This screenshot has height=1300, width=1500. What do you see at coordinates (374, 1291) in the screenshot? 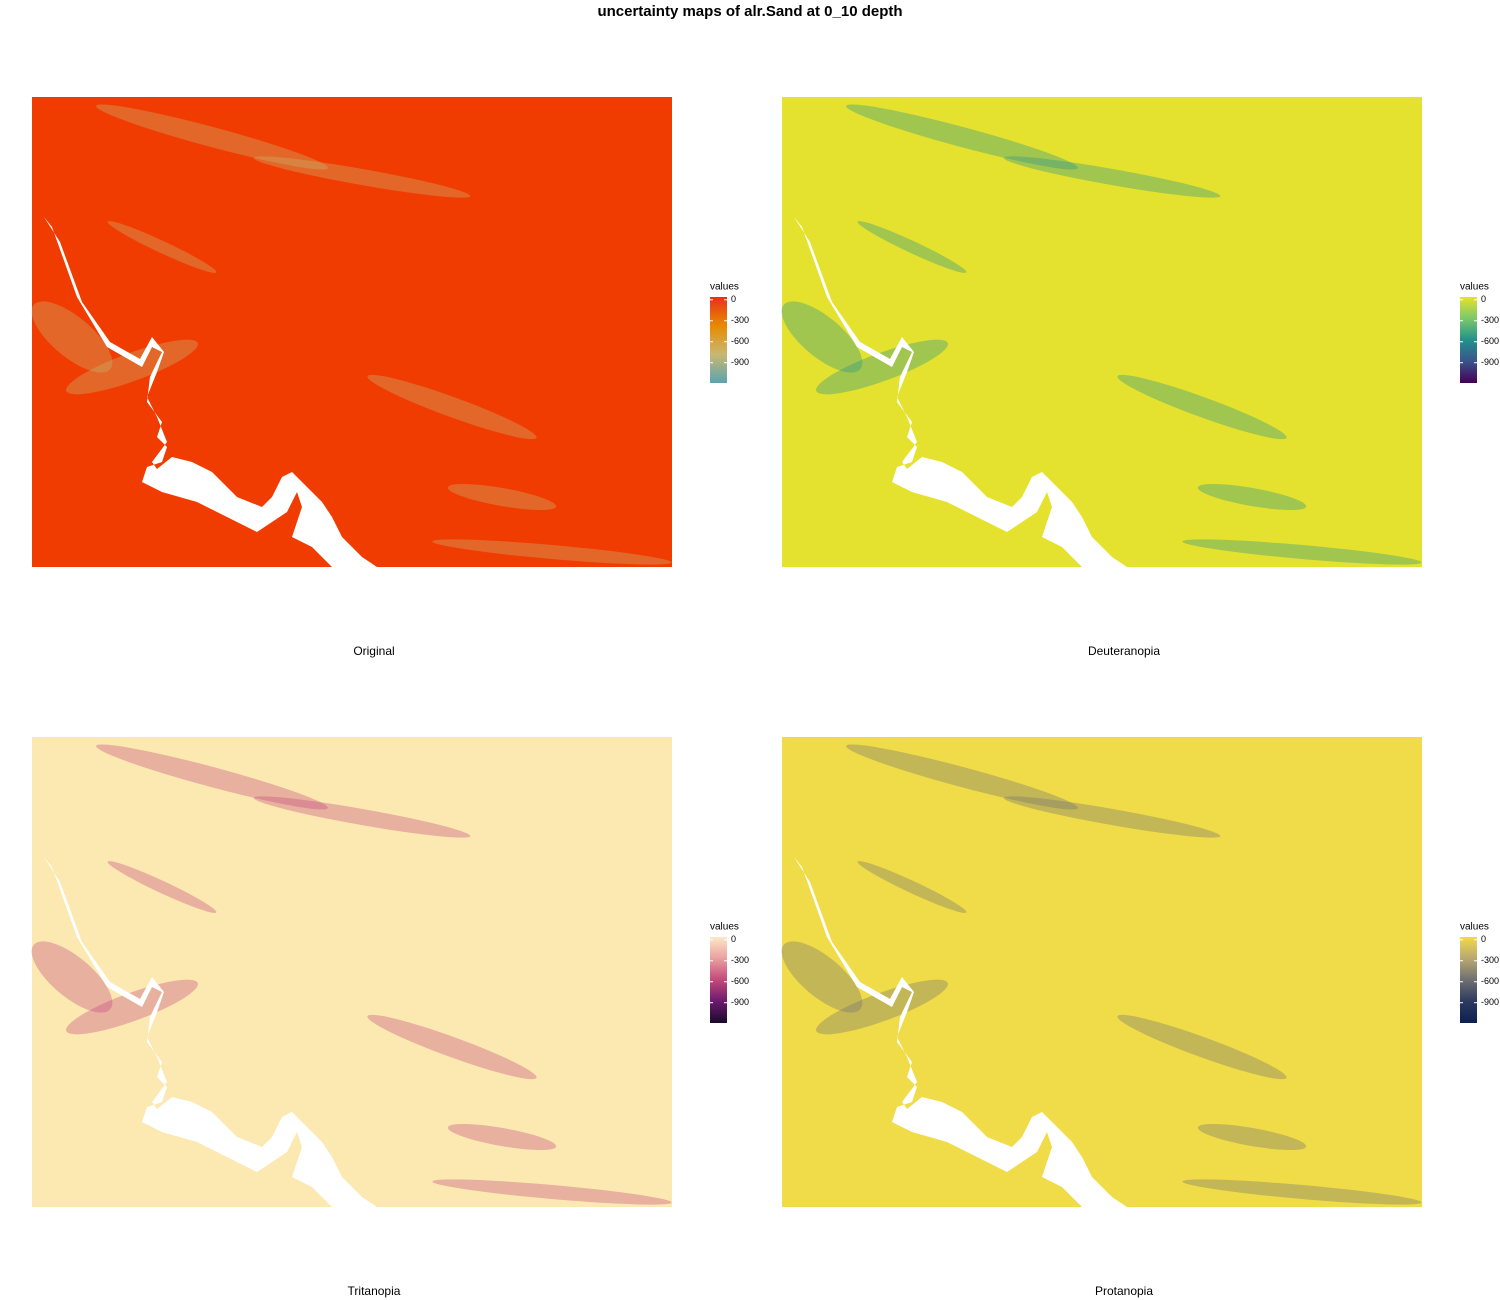
I see `panel-caption: Tritanopia` at bounding box center [374, 1291].